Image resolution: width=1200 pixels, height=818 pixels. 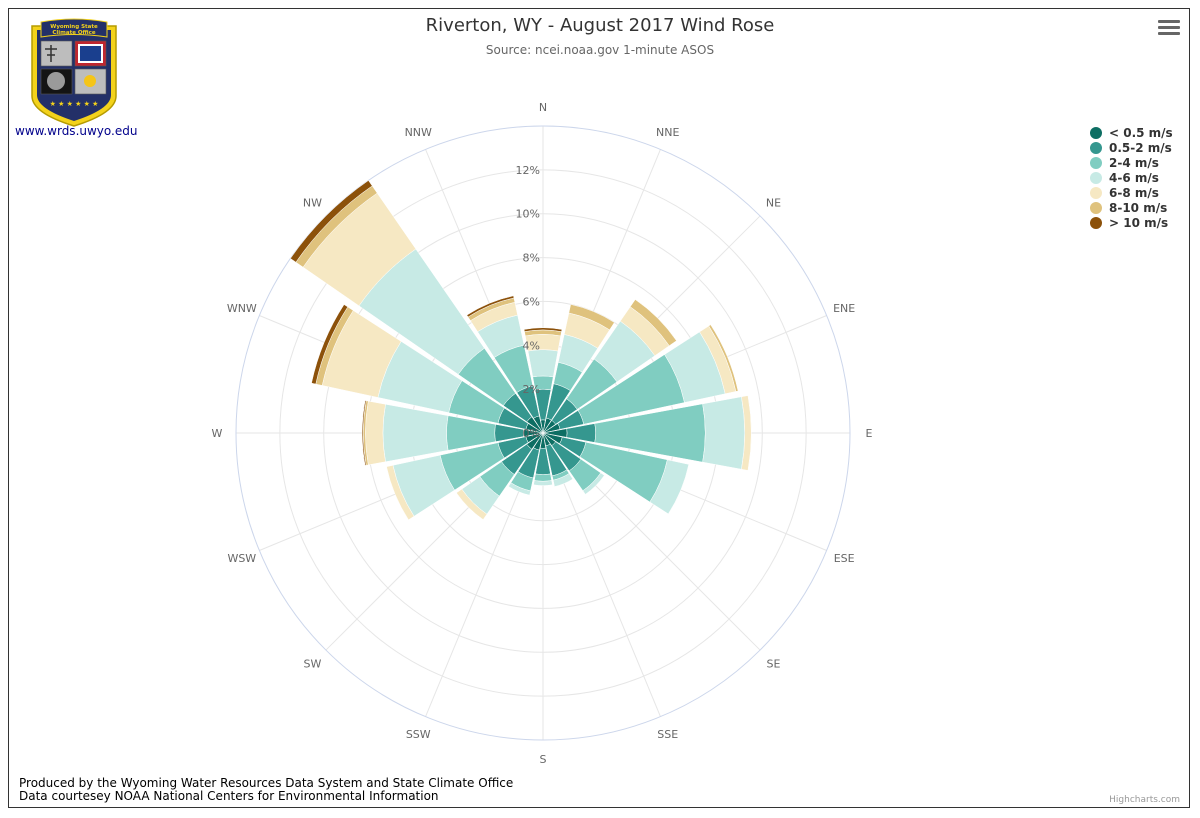 I want to click on direction-label: SW, so click(x=313, y=664).